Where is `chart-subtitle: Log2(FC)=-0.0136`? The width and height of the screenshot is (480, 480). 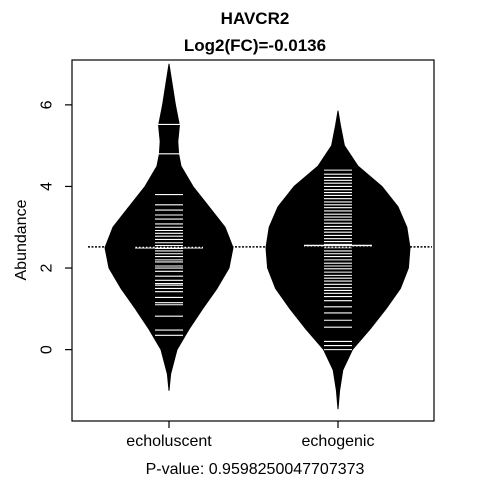 chart-subtitle: Log2(FC)=-0.0136 is located at coordinates (255, 45).